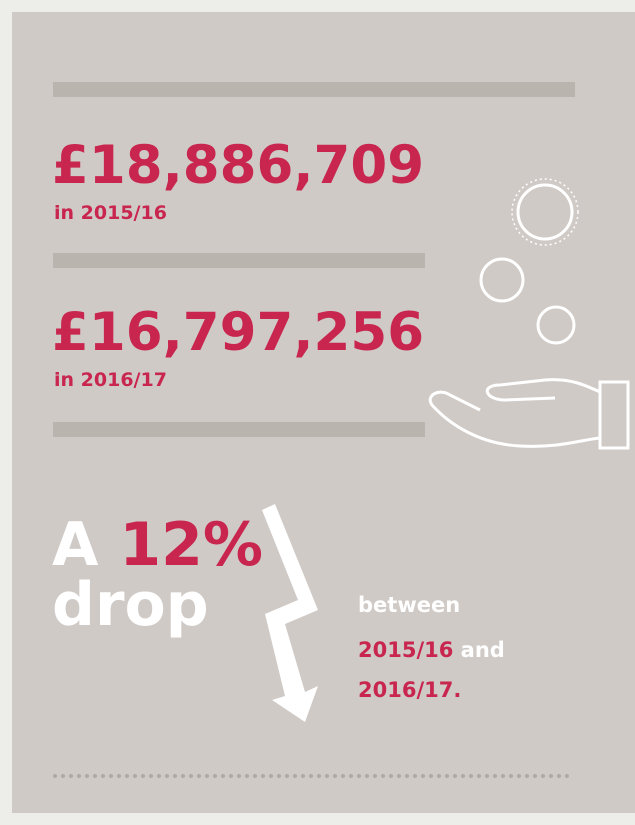  I want to click on note-line: 2016/17., so click(409, 690).